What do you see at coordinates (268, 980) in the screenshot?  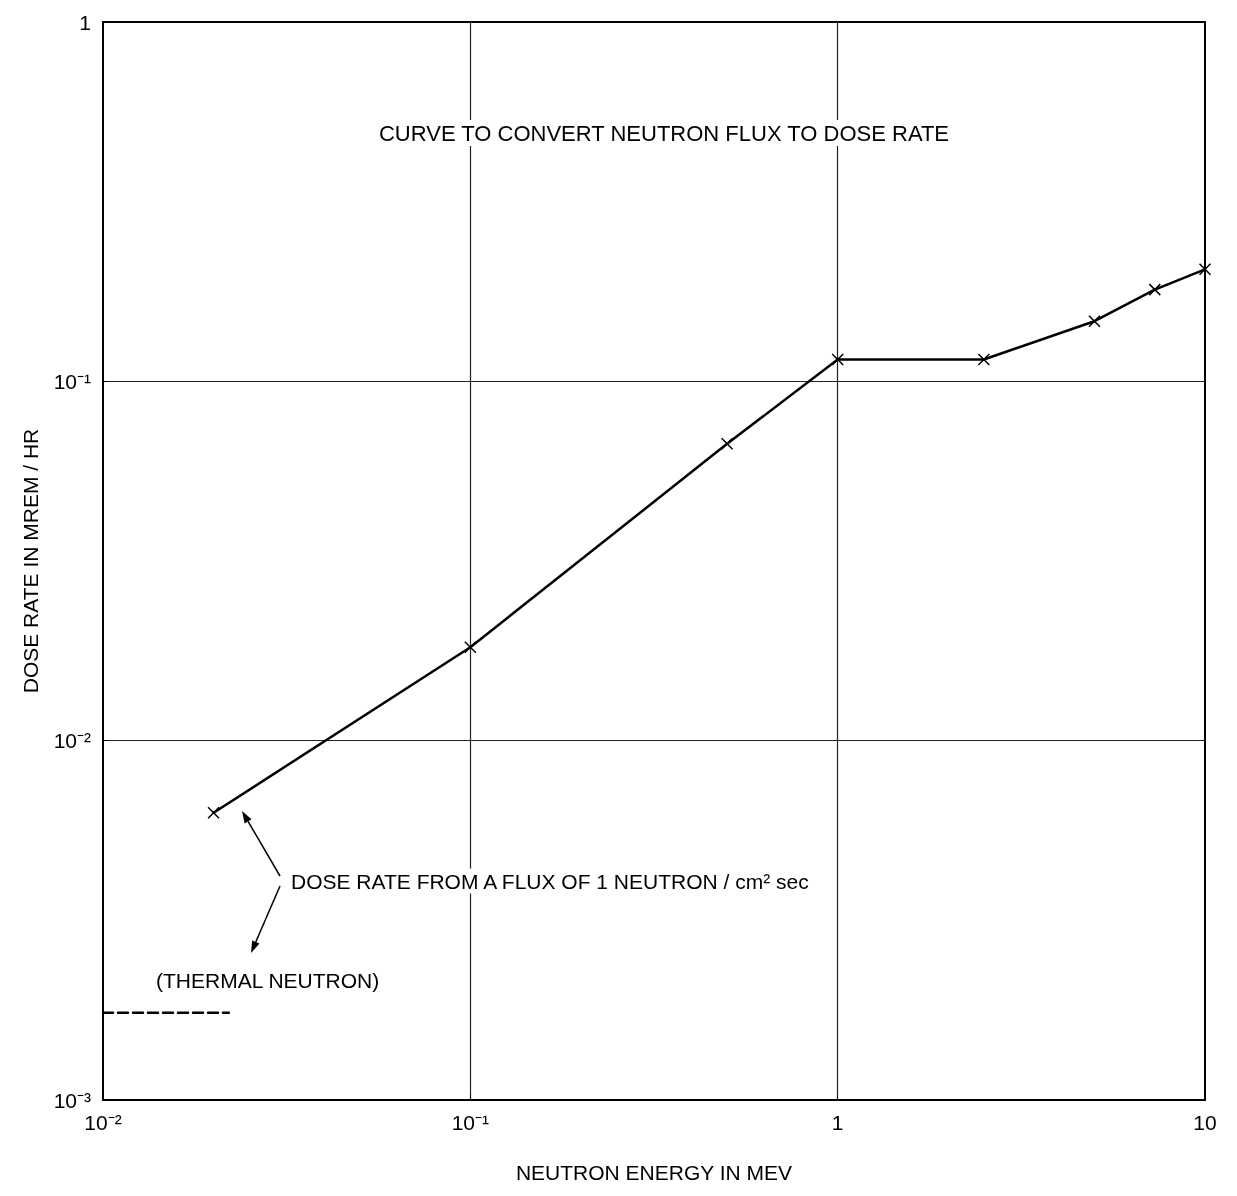 I see `annotation: (THERMAL NEUTRON)` at bounding box center [268, 980].